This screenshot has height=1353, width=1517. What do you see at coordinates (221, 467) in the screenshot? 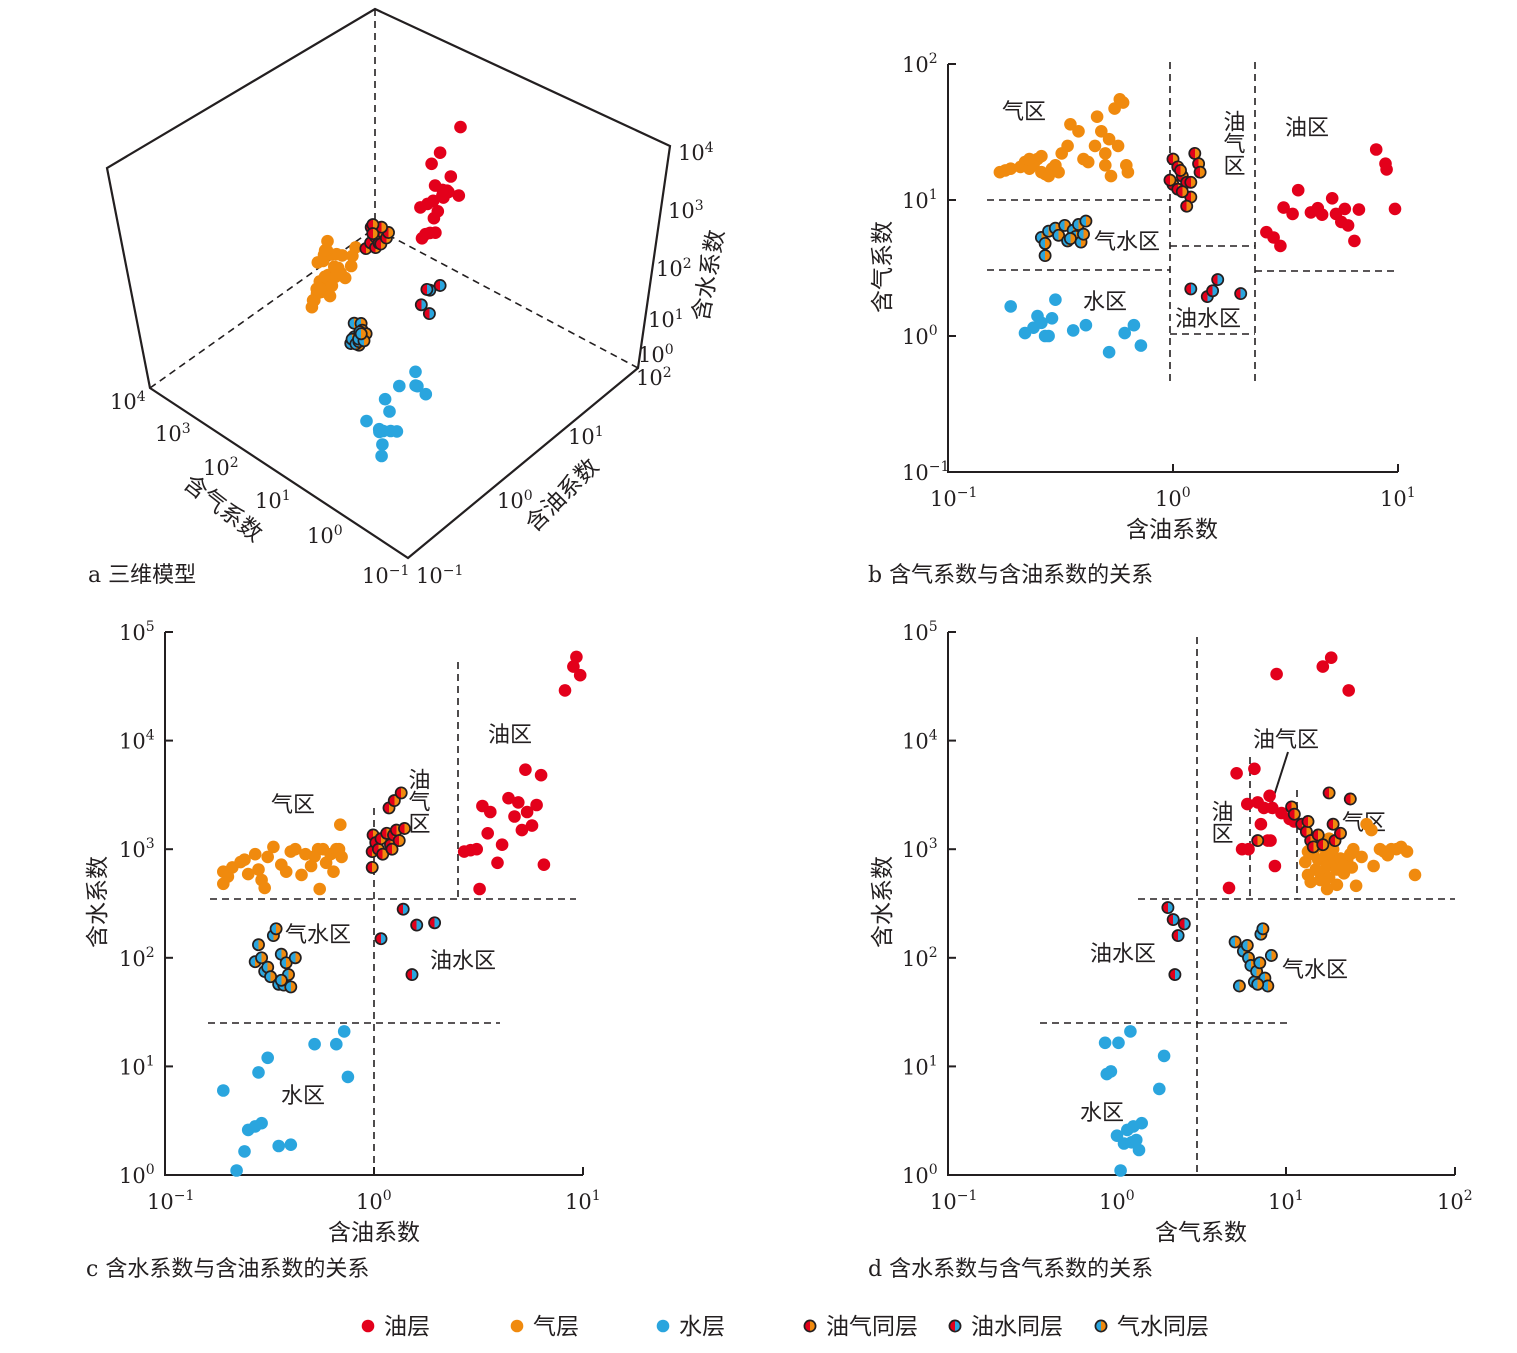
I see `3d-gas-tick-1e2: 102` at bounding box center [221, 467].